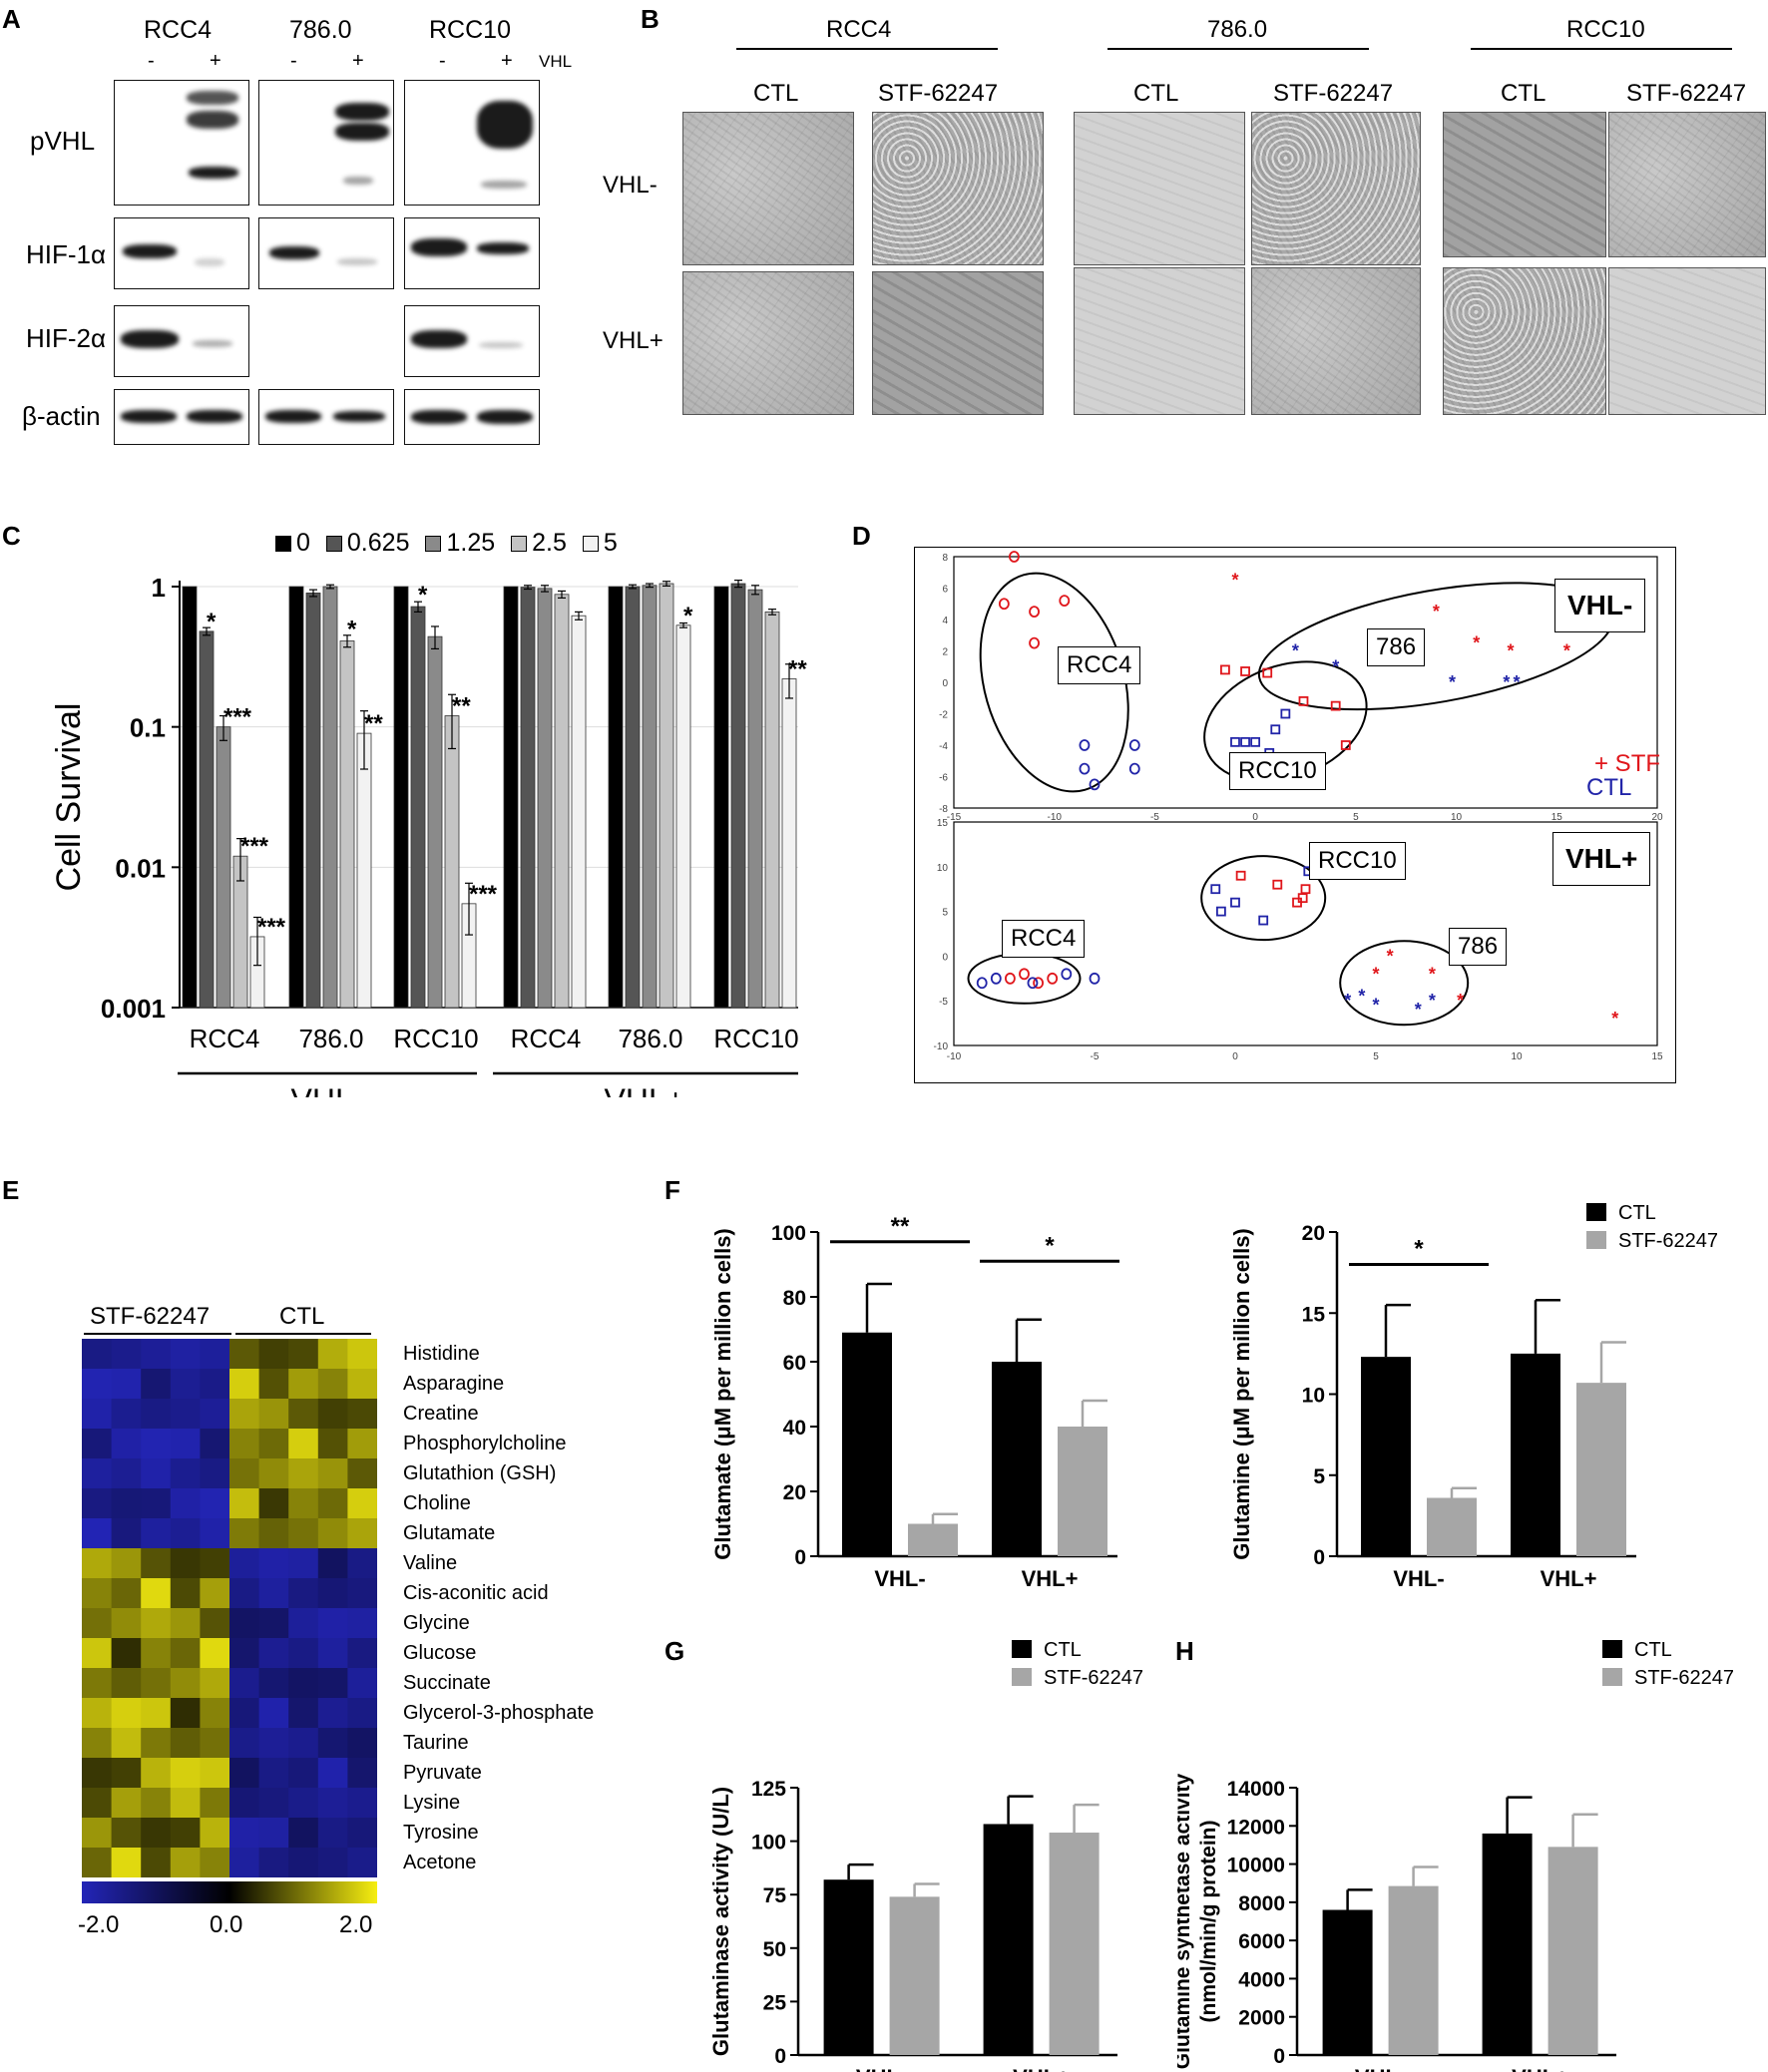 The width and height of the screenshot is (1768, 2072). What do you see at coordinates (1241, 1394) in the screenshot?
I see `y-axis-label: Glutamine (μM per million cells)` at bounding box center [1241, 1394].